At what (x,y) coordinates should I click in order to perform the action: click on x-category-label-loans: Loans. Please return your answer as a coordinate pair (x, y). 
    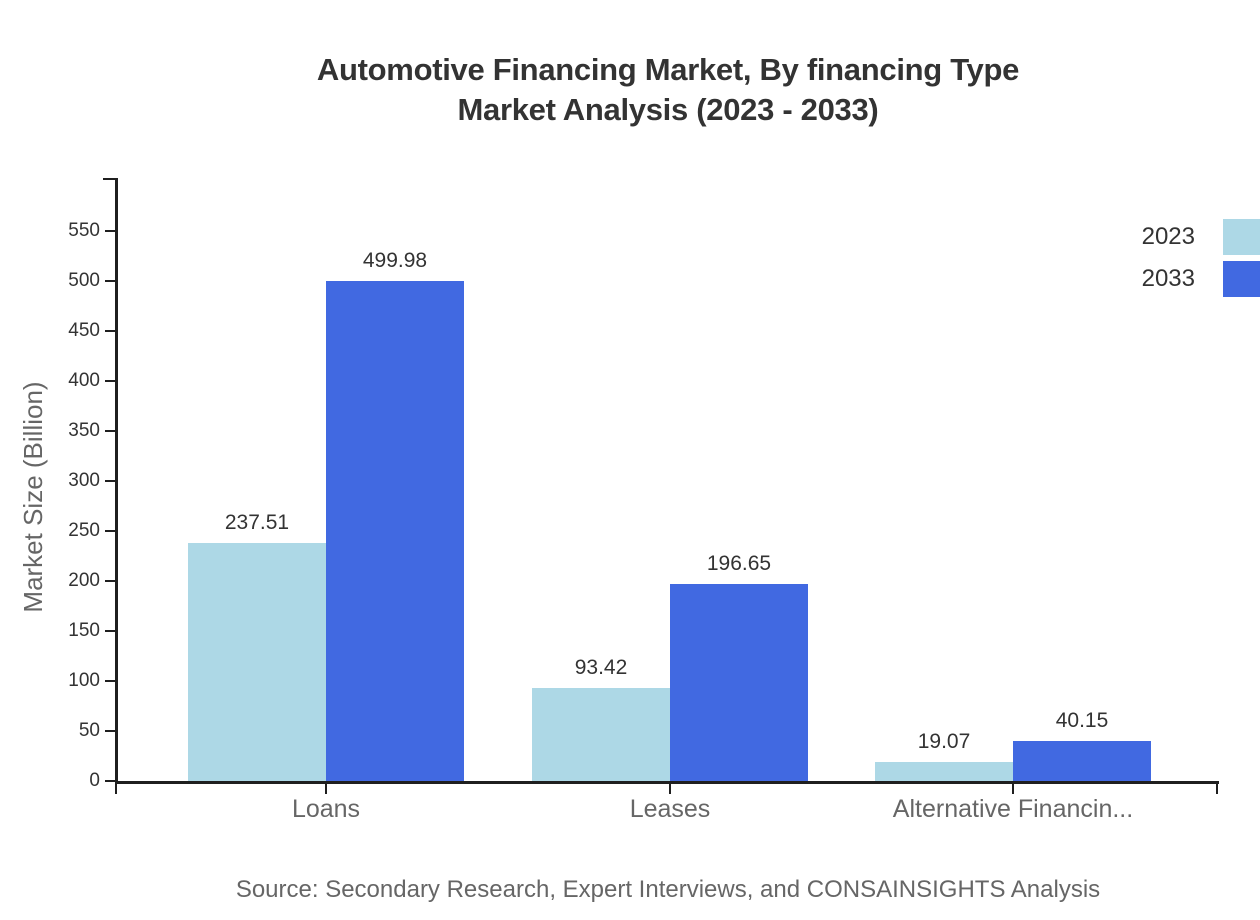
    Looking at the image, I should click on (326, 809).